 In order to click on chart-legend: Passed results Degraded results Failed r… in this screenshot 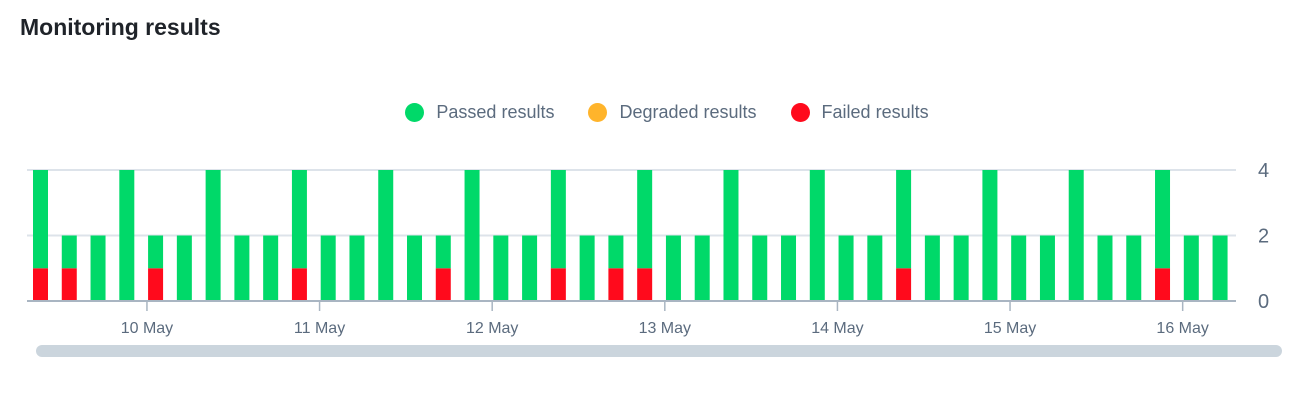, I will do `click(657, 112)`.